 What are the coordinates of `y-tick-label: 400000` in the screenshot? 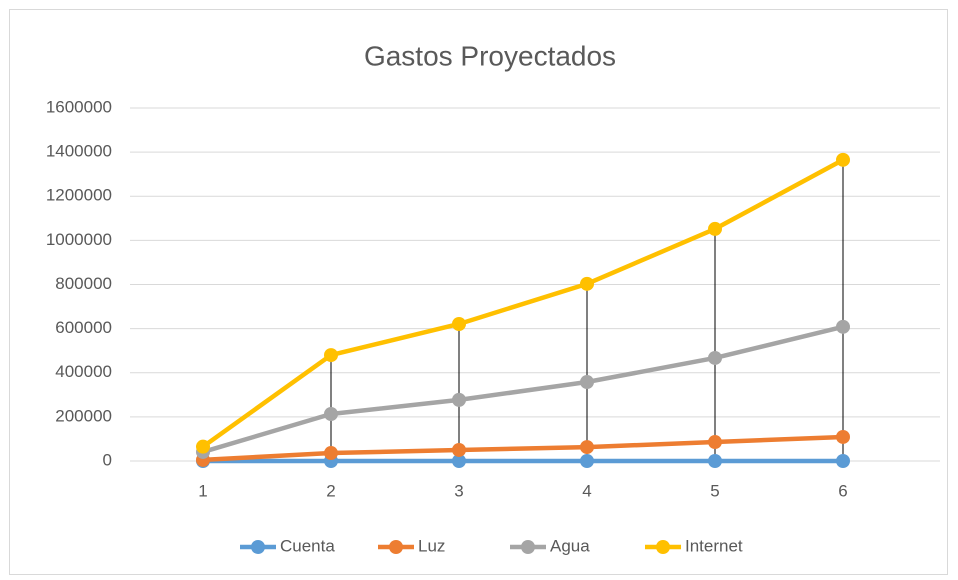 It's located at (83, 371).